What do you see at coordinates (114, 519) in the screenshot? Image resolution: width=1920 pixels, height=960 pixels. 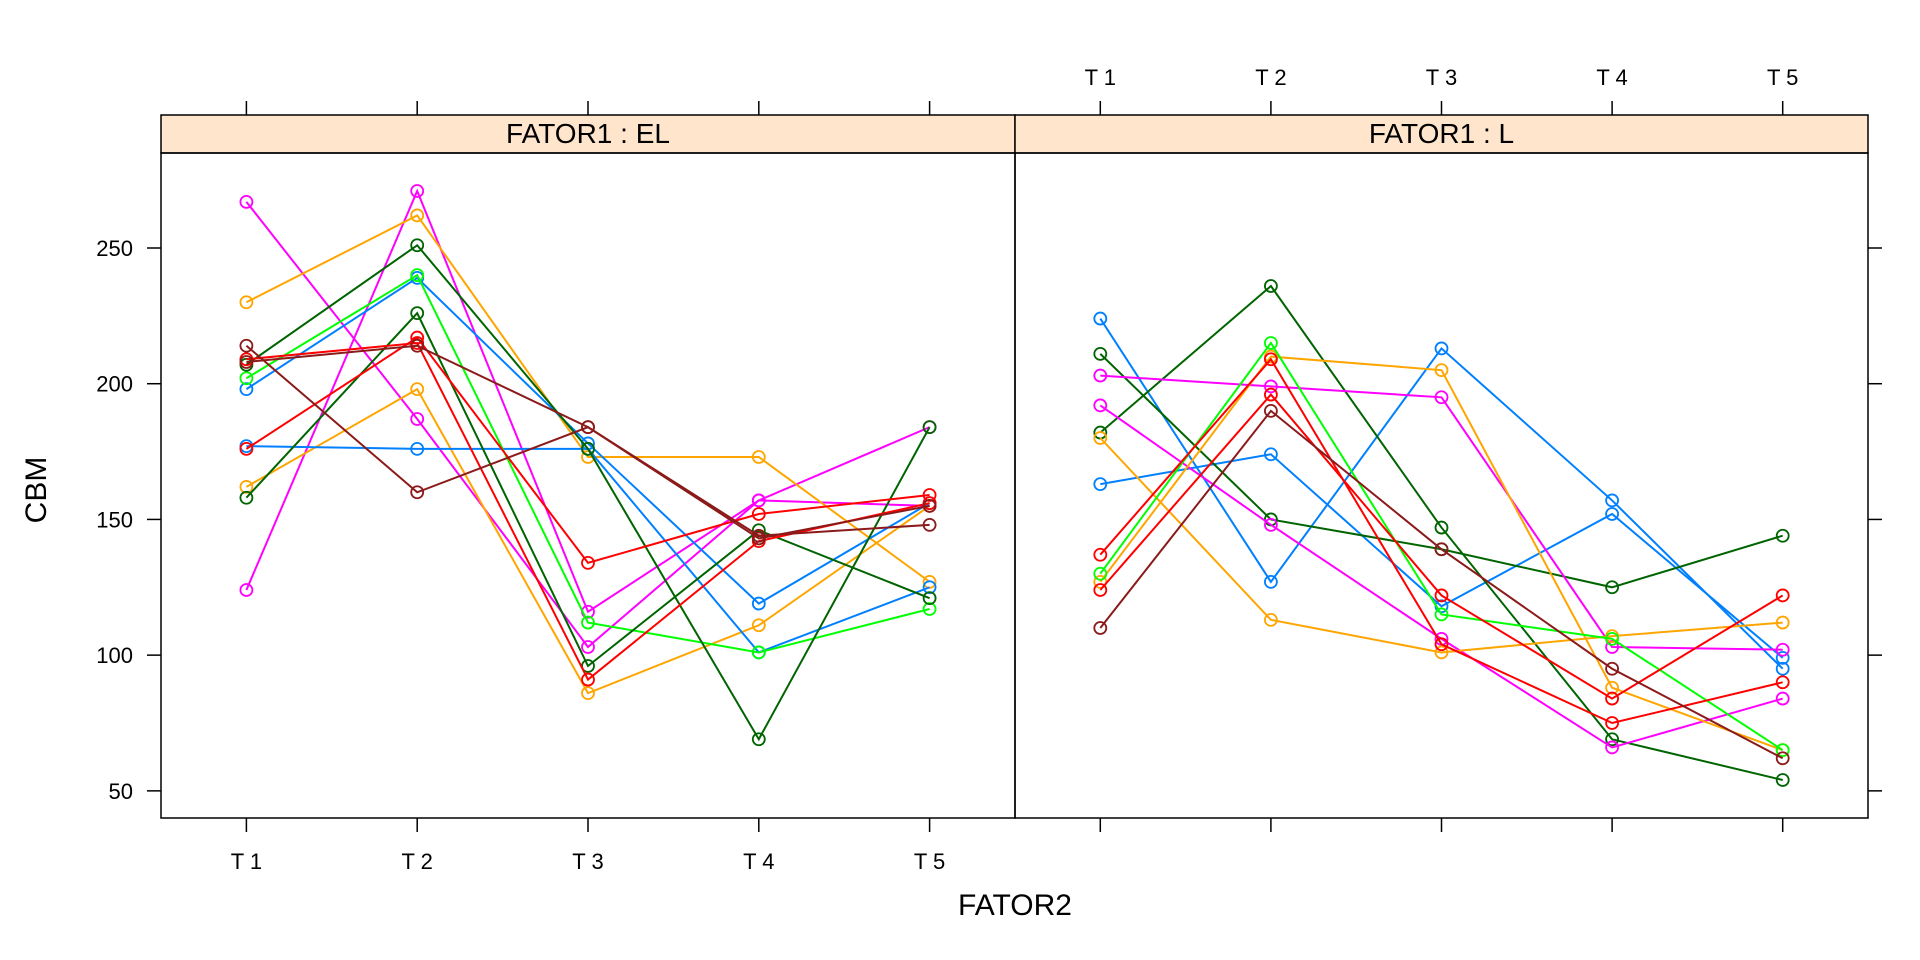 I see `y-tick-label: 150` at bounding box center [114, 519].